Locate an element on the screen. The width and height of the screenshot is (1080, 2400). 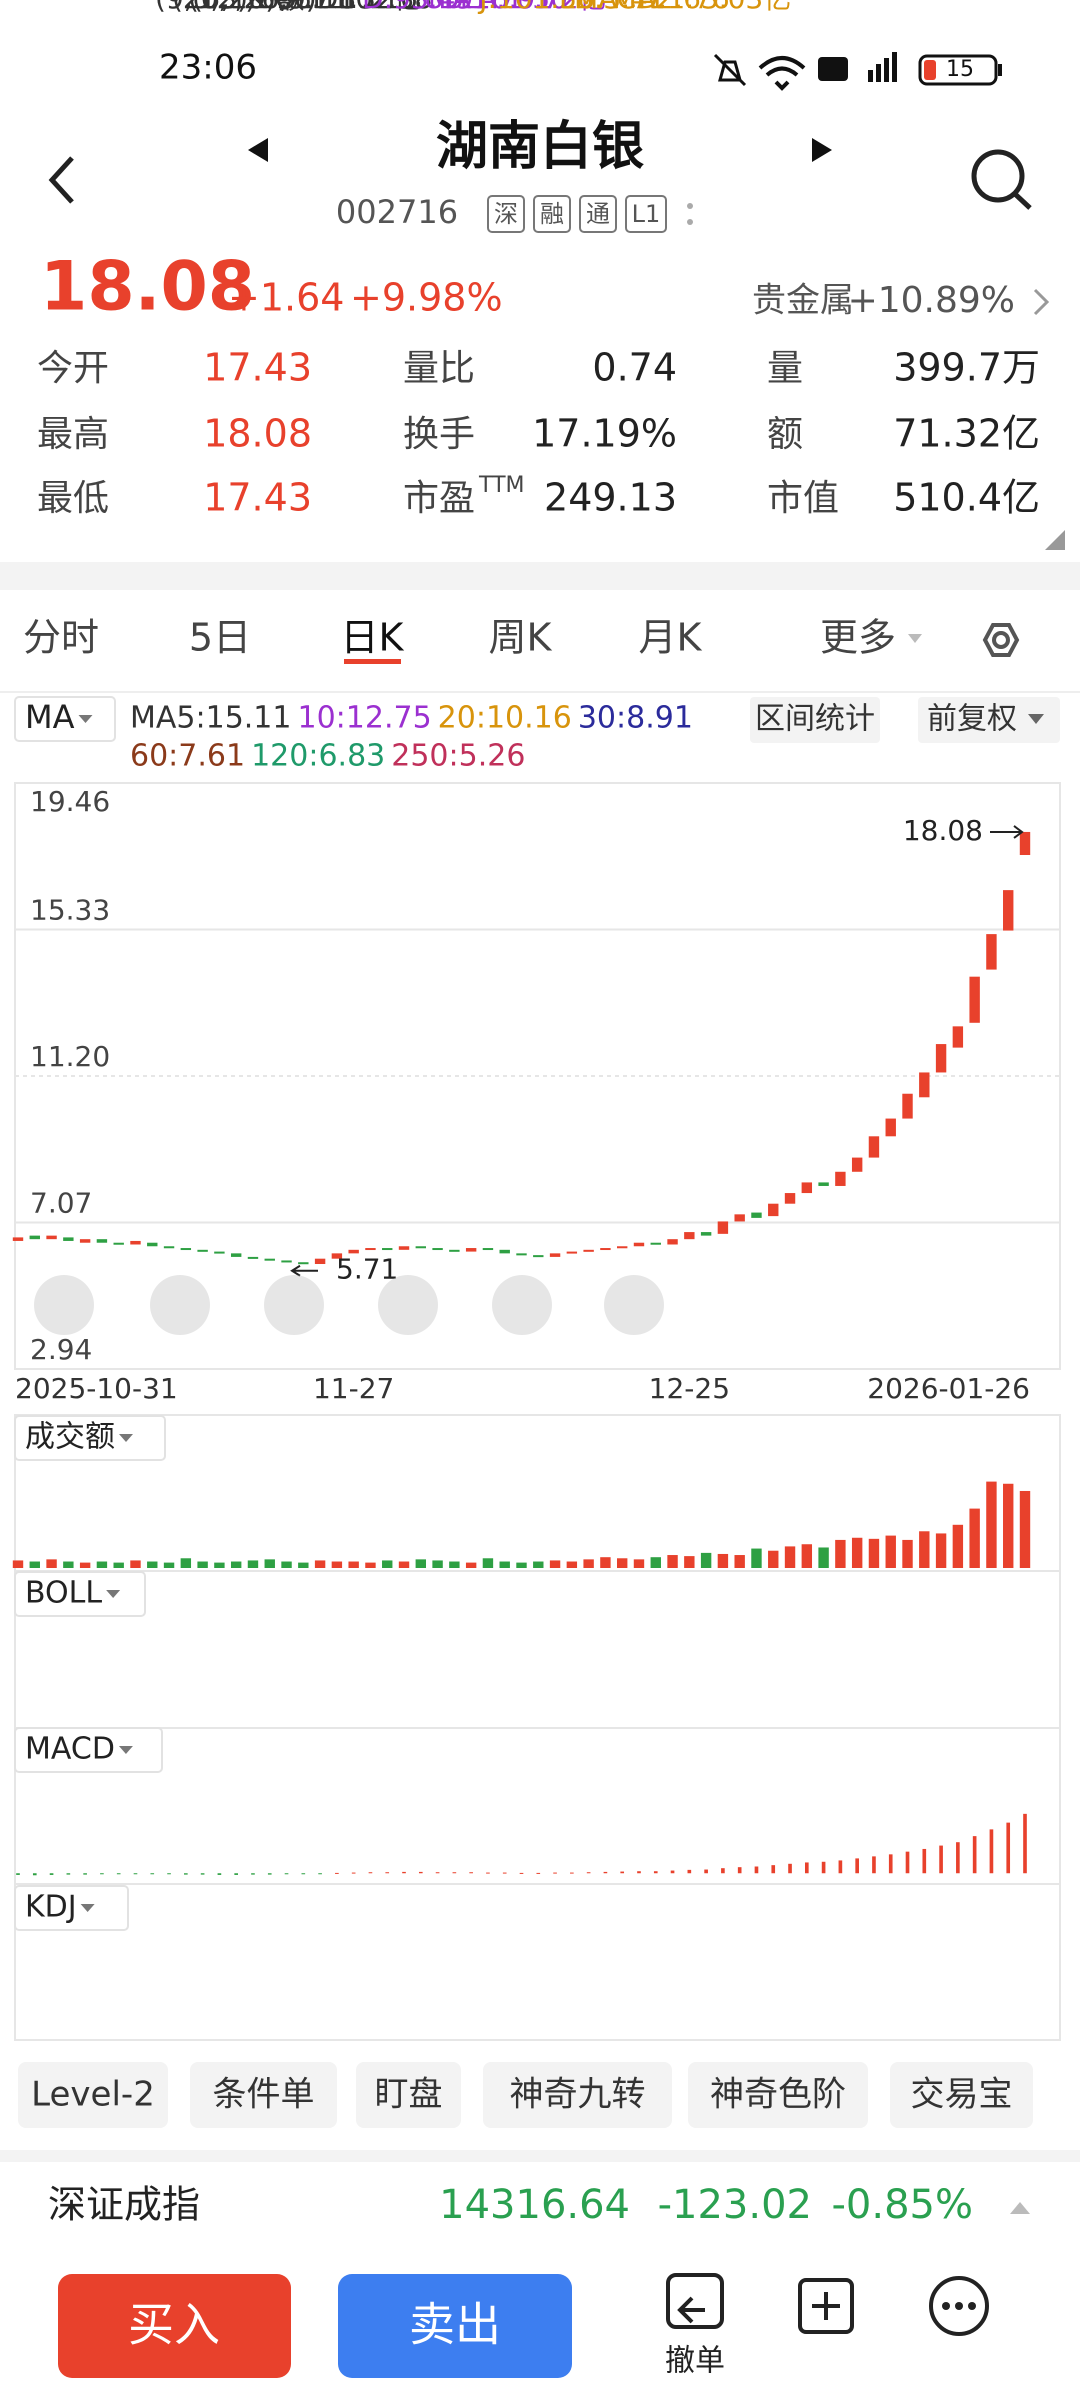
cancel-label: 撤单 is located at coordinates (695, 2361).